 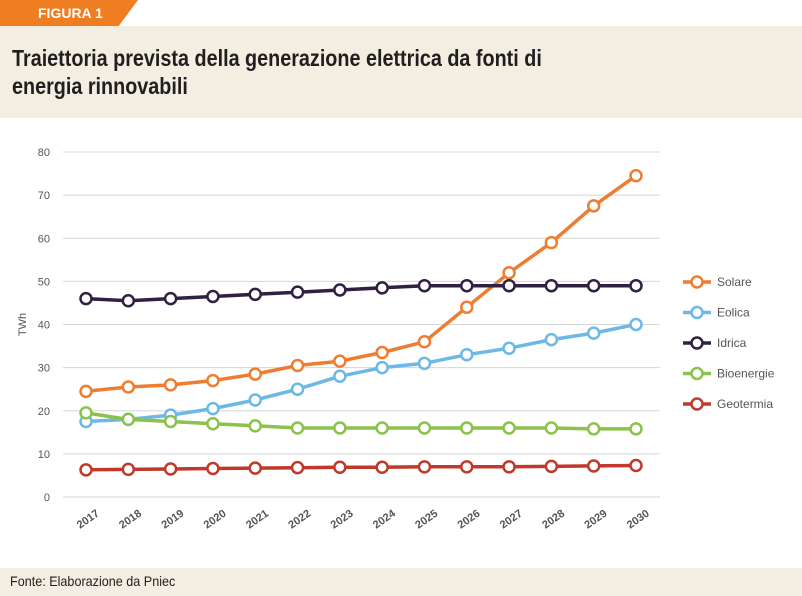 What do you see at coordinates (44, 282) in the screenshot?
I see `y-tick-label: 50` at bounding box center [44, 282].